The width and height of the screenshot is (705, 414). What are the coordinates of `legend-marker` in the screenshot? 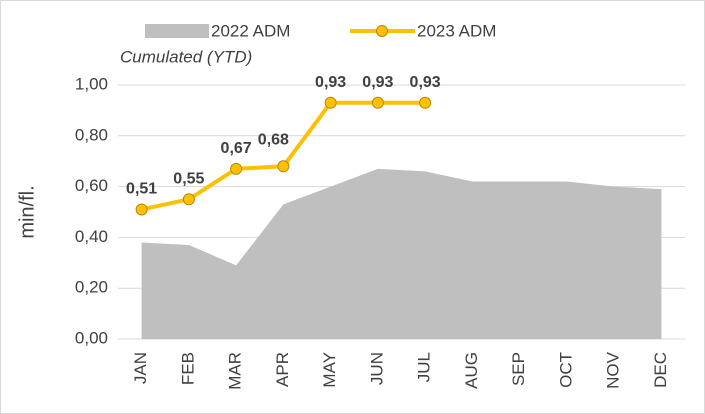 It's located at (382, 31).